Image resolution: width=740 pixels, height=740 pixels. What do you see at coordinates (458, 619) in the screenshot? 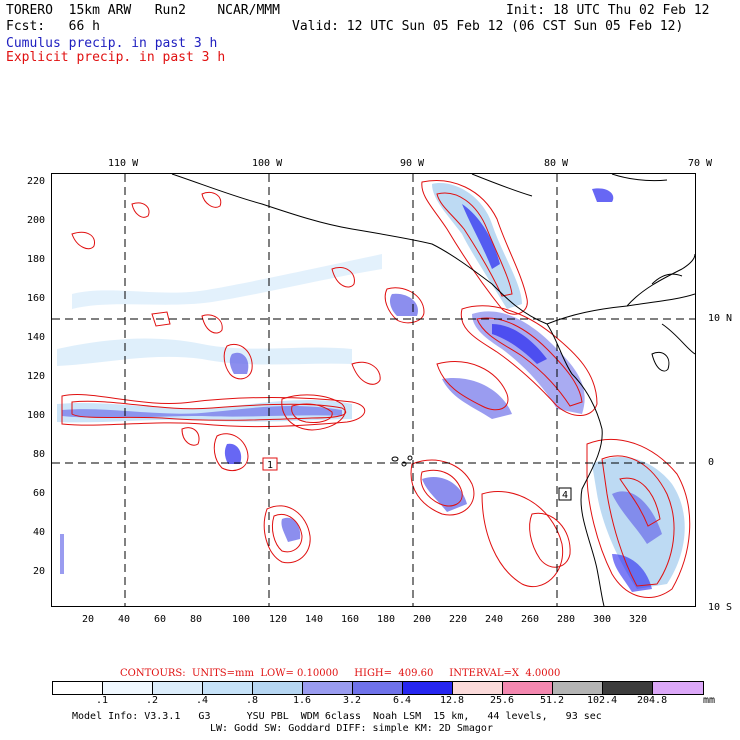
I see `x-index-label: 220` at bounding box center [458, 619].